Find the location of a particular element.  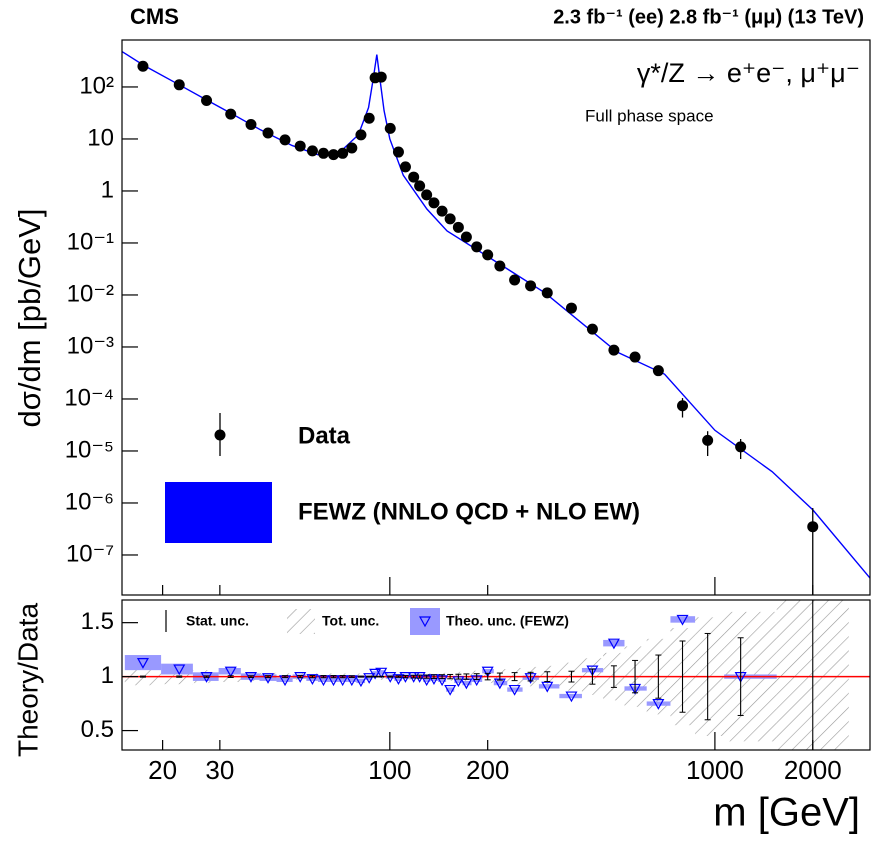

y-tick-label: 10⁻² is located at coordinates (90, 293).